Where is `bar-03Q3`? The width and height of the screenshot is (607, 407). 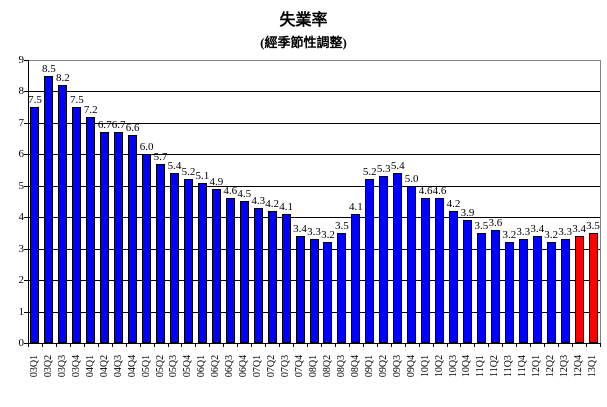
bar-03Q3 is located at coordinates (62, 214).